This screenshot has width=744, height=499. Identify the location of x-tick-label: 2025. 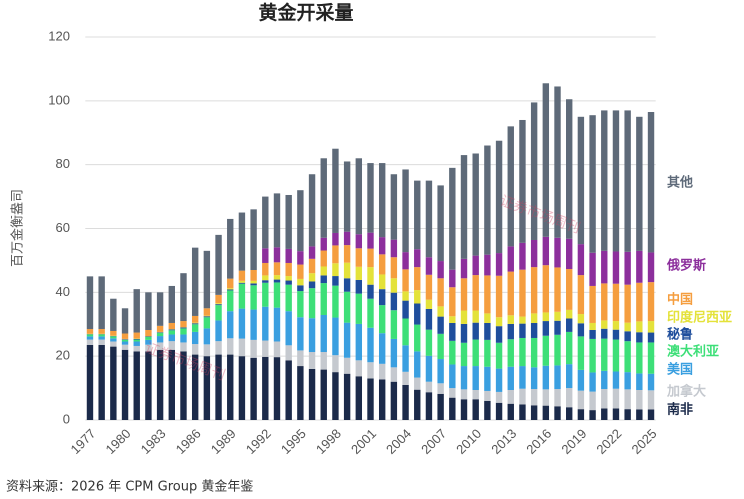
(644, 441).